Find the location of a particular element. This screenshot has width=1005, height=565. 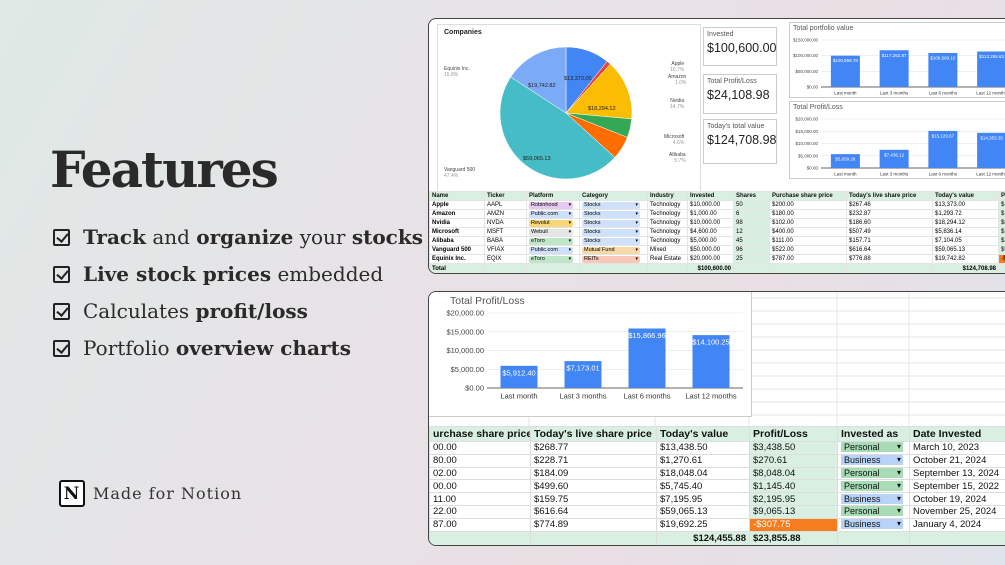

table-cell: Webull is located at coordinates (553, 232).